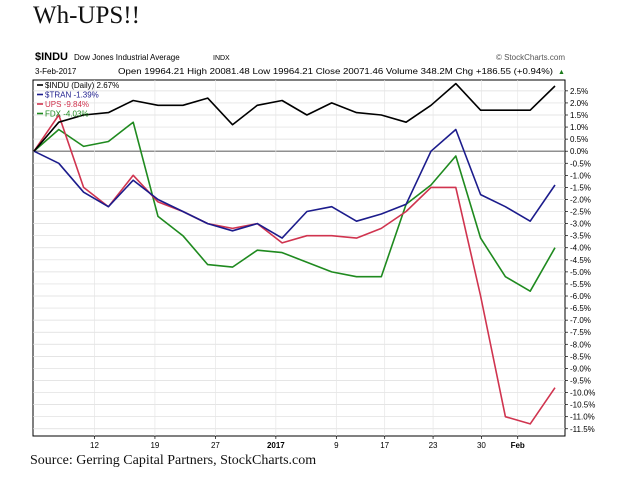 The height and width of the screenshot is (480, 640). I want to click on y-tick-label: -7.5%, so click(580, 332).